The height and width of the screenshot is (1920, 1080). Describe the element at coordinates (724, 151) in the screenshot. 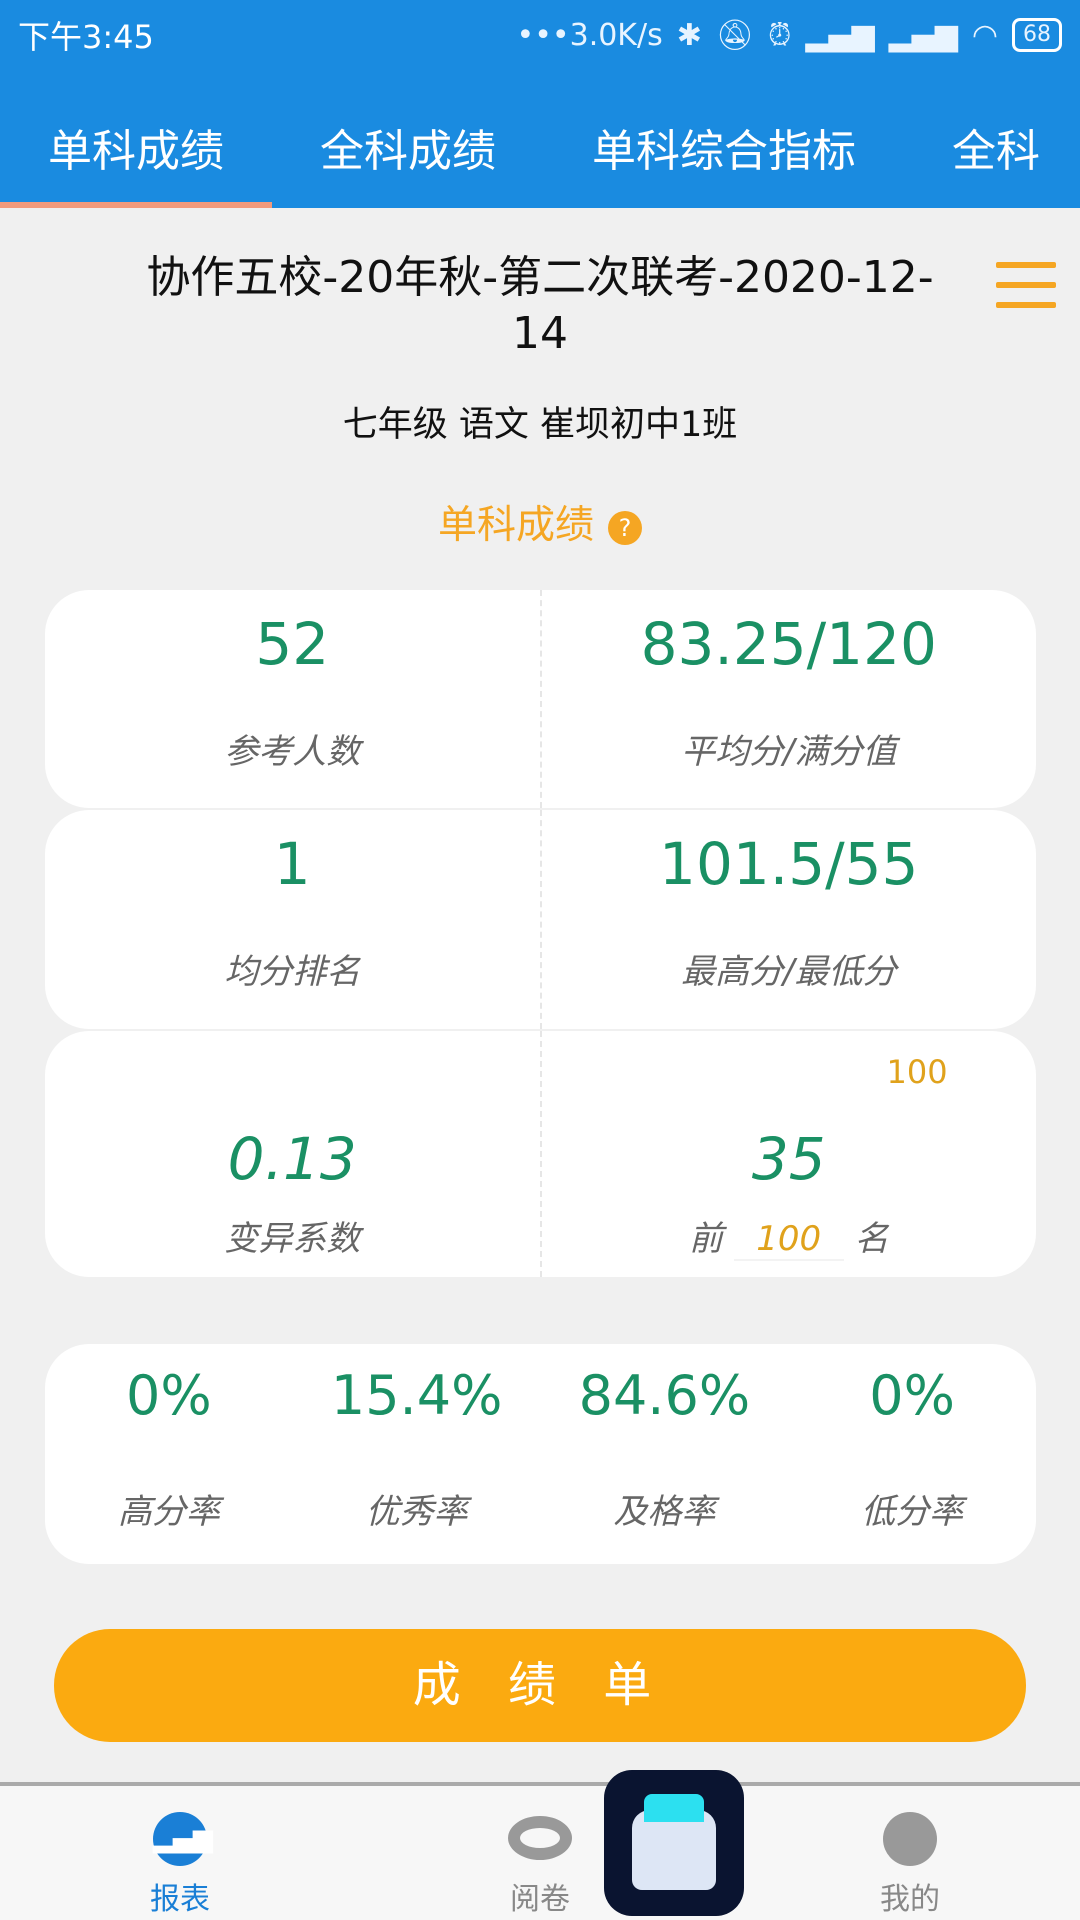

I see `tab-single-indicators: 单科综合指标` at that location.